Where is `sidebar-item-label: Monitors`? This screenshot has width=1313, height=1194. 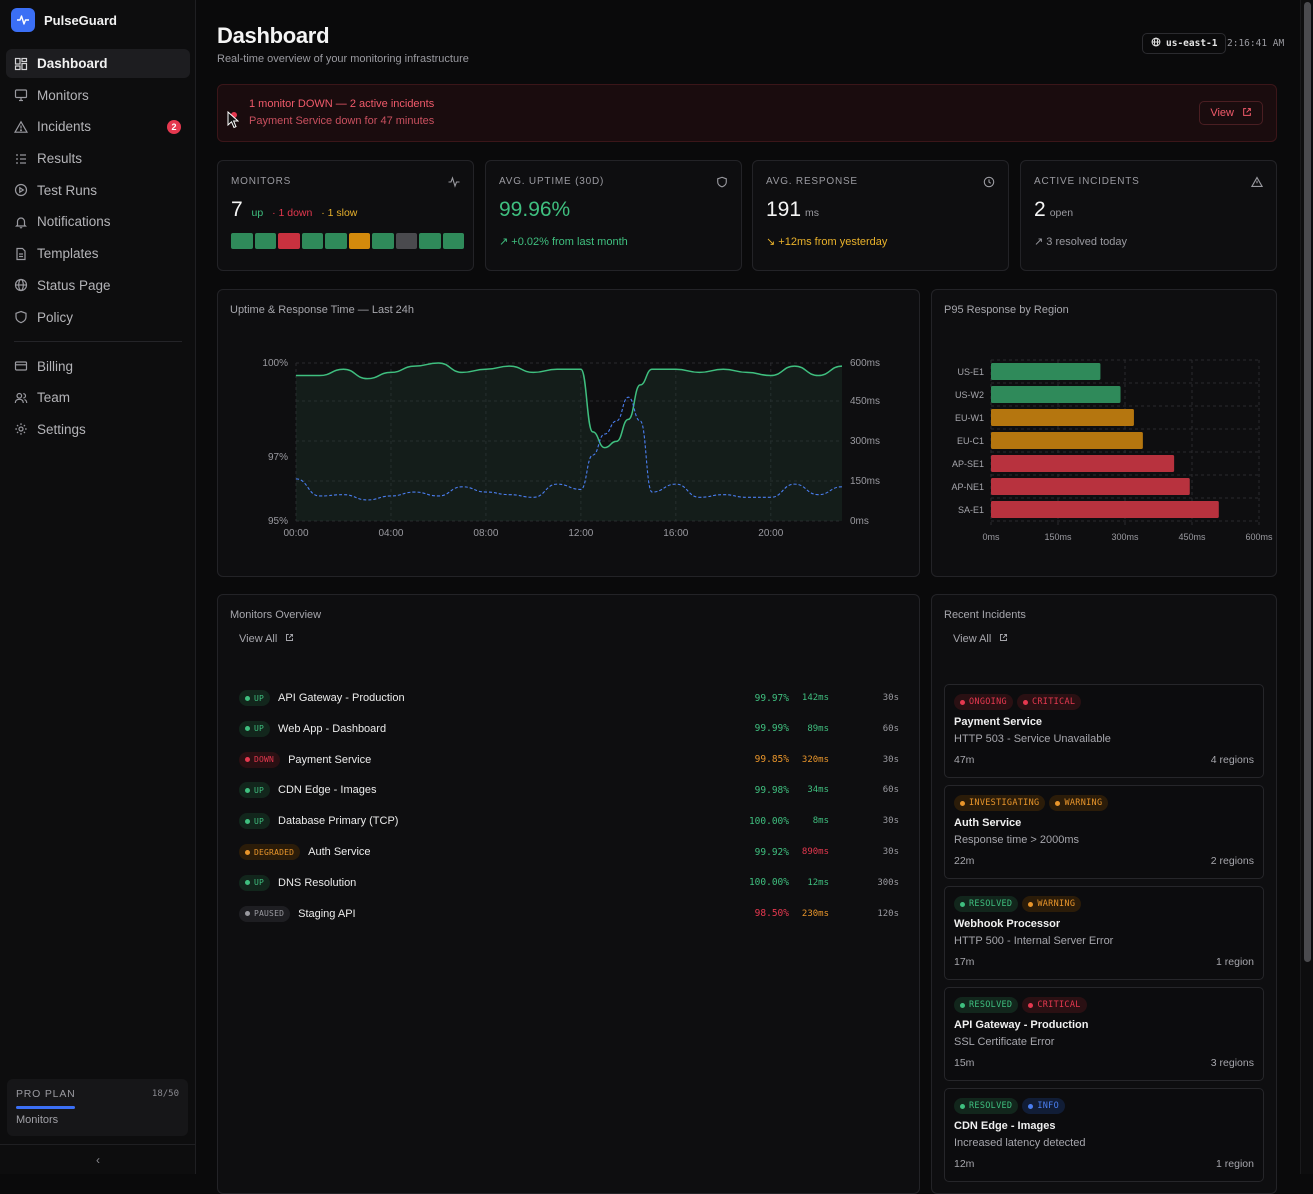 sidebar-item-label: Monitors is located at coordinates (63, 95).